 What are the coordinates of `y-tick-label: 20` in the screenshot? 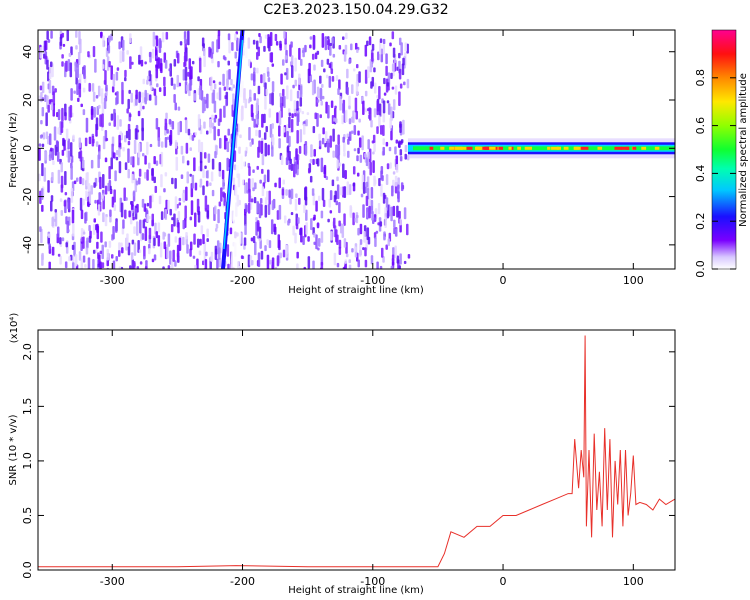 It's located at (27, 100).